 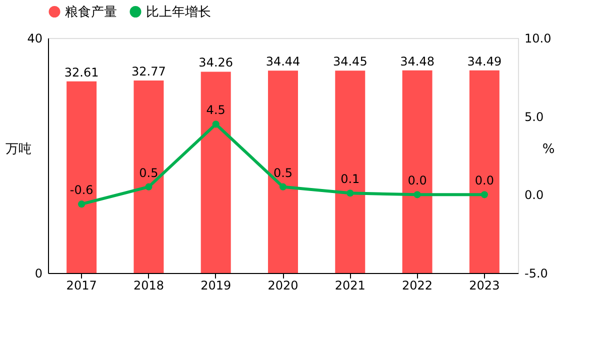 What do you see at coordinates (538, 39) in the screenshot?
I see `y2-tick-label: 10.0` at bounding box center [538, 39].